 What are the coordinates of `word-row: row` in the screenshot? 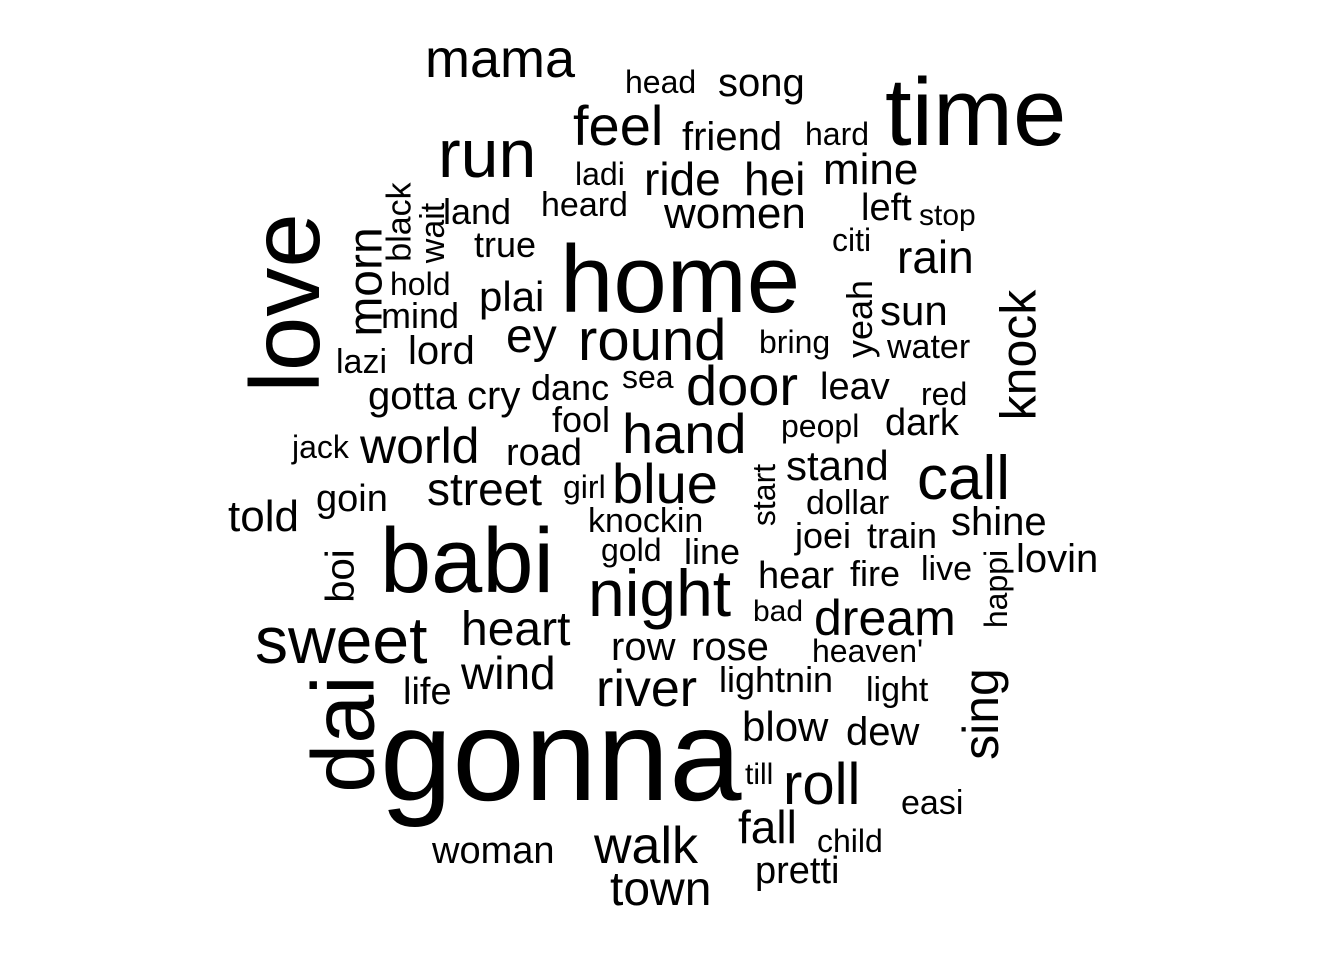 It's located at (643, 647).